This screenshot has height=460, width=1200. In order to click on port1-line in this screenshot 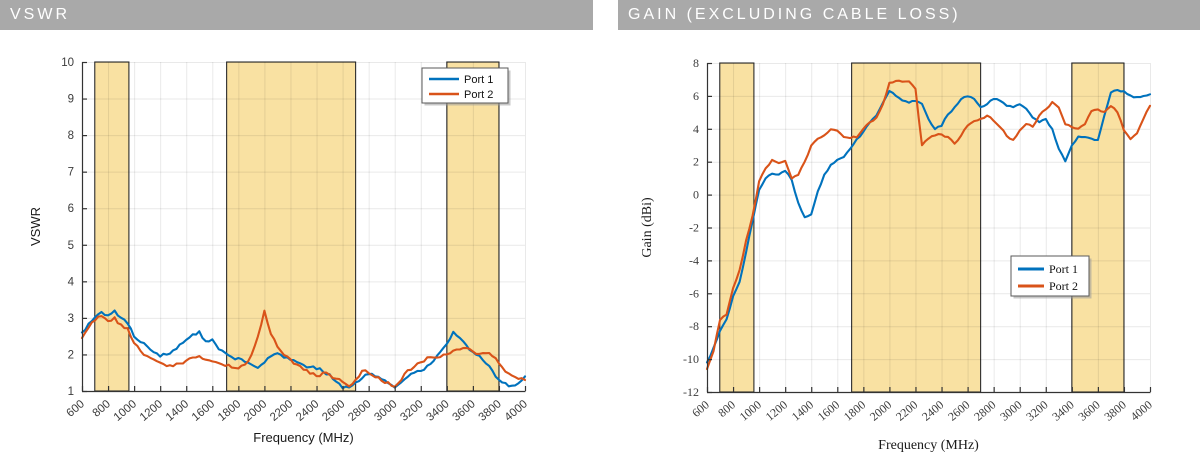, I will do `click(303, 349)`.